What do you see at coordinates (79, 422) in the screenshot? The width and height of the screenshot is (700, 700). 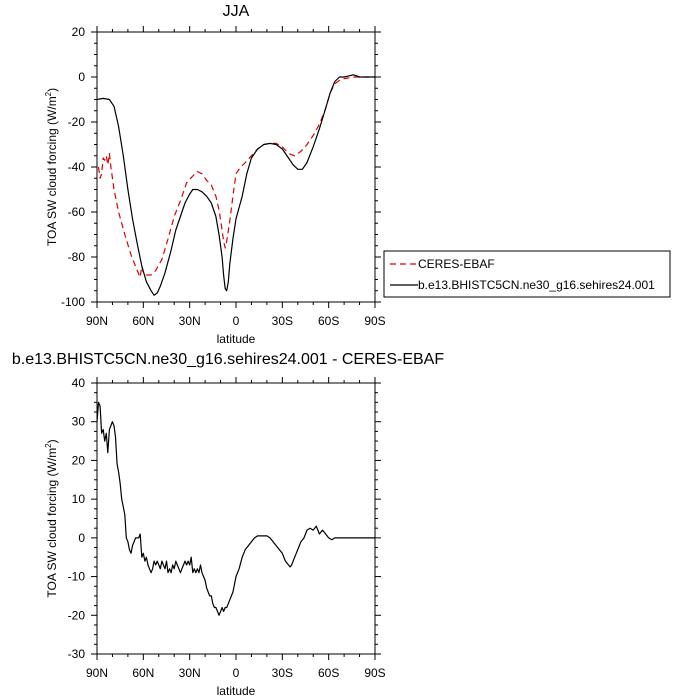 I see `y-tick-label: 30` at bounding box center [79, 422].